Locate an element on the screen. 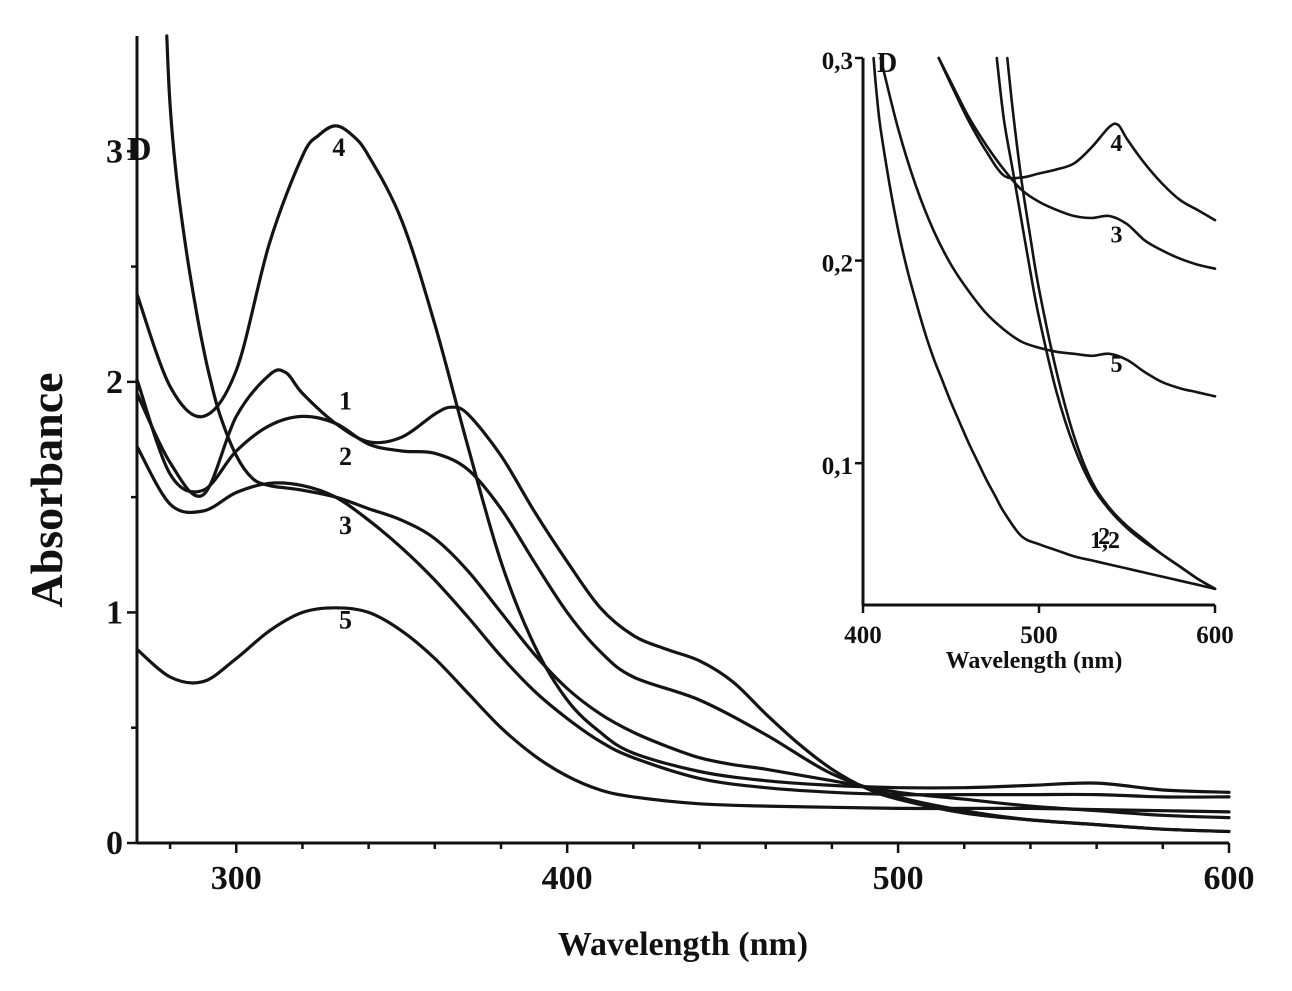 The image size is (1292, 991). main-curve-label-1: 1 is located at coordinates (345, 401).